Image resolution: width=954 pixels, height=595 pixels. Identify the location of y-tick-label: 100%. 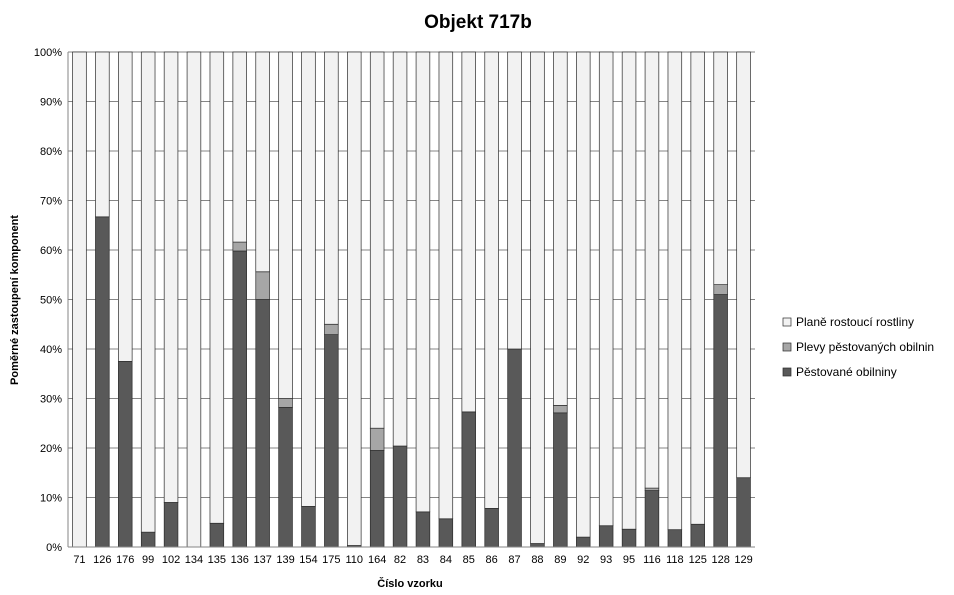
(48, 53).